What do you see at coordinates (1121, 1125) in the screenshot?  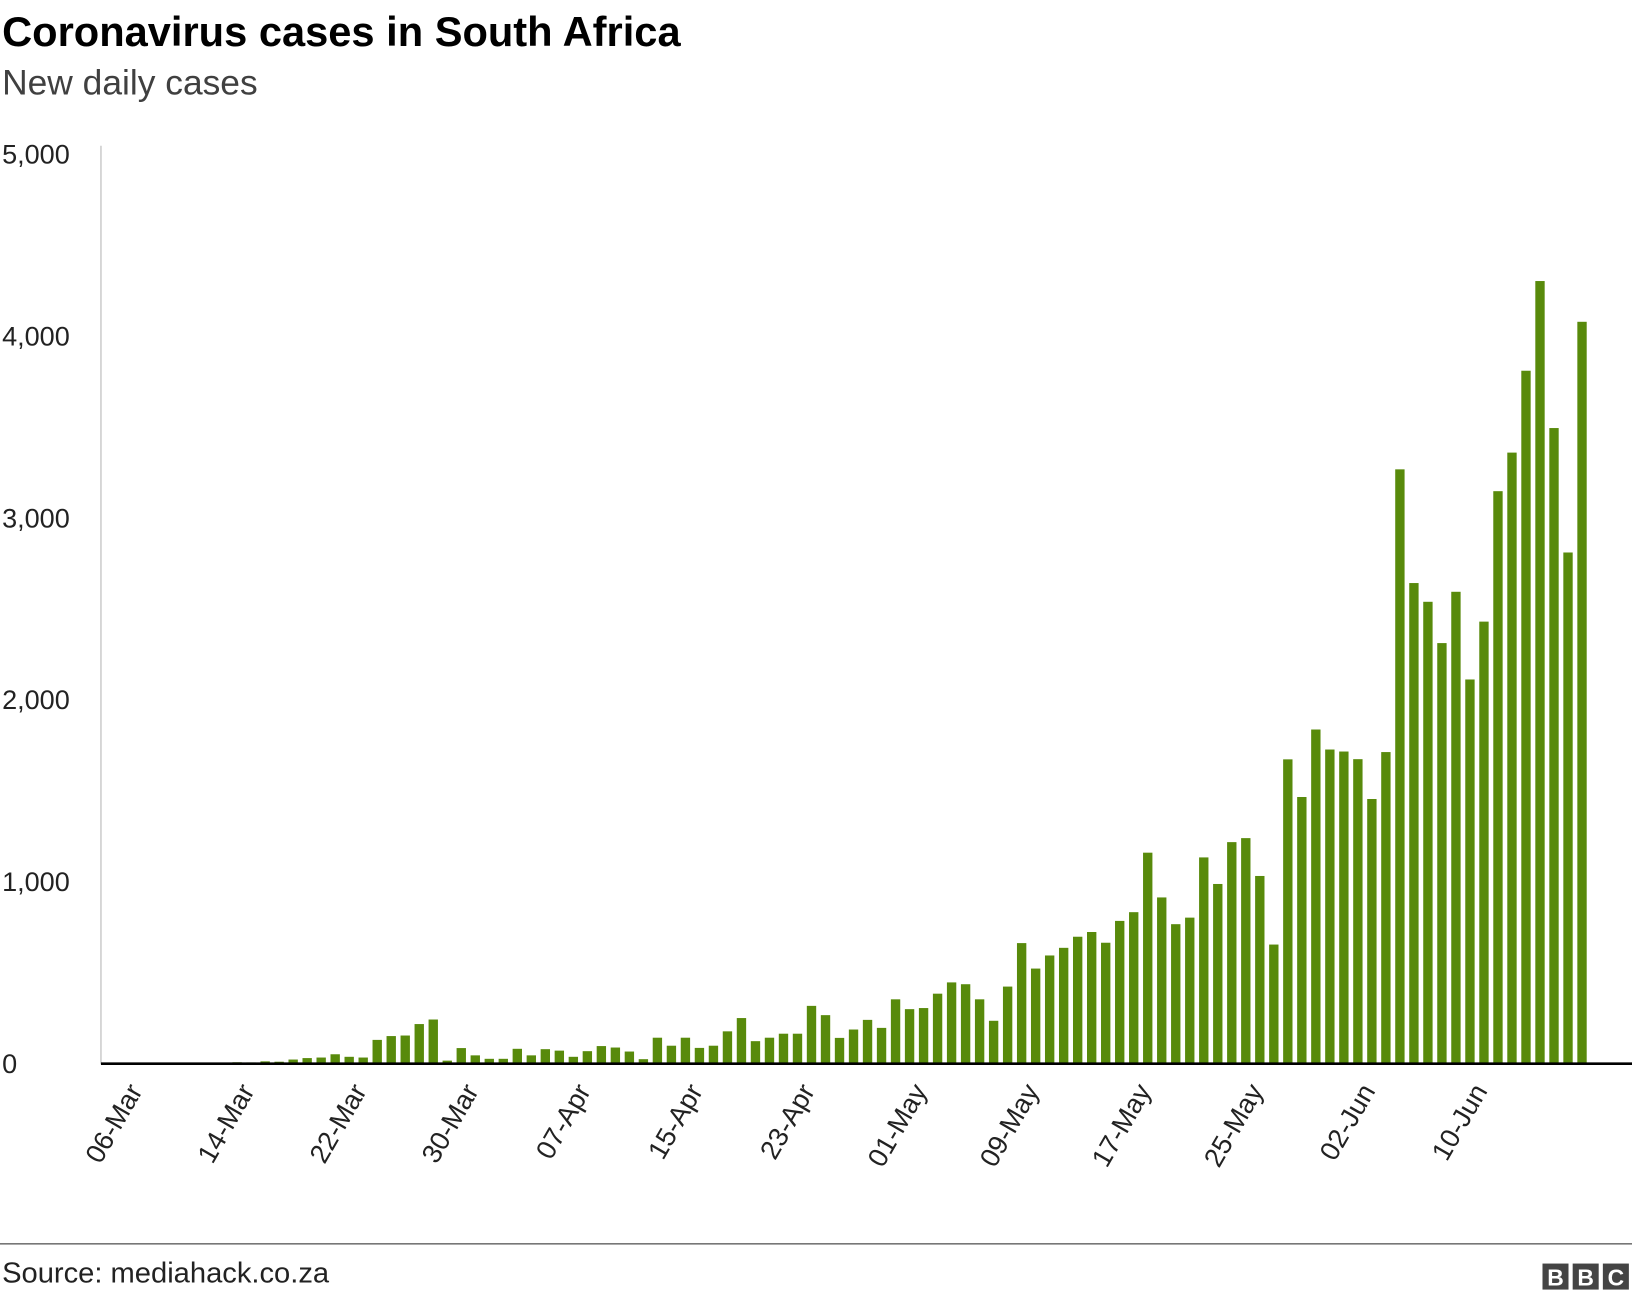 I see `x-tick-label: 17-May` at bounding box center [1121, 1125].